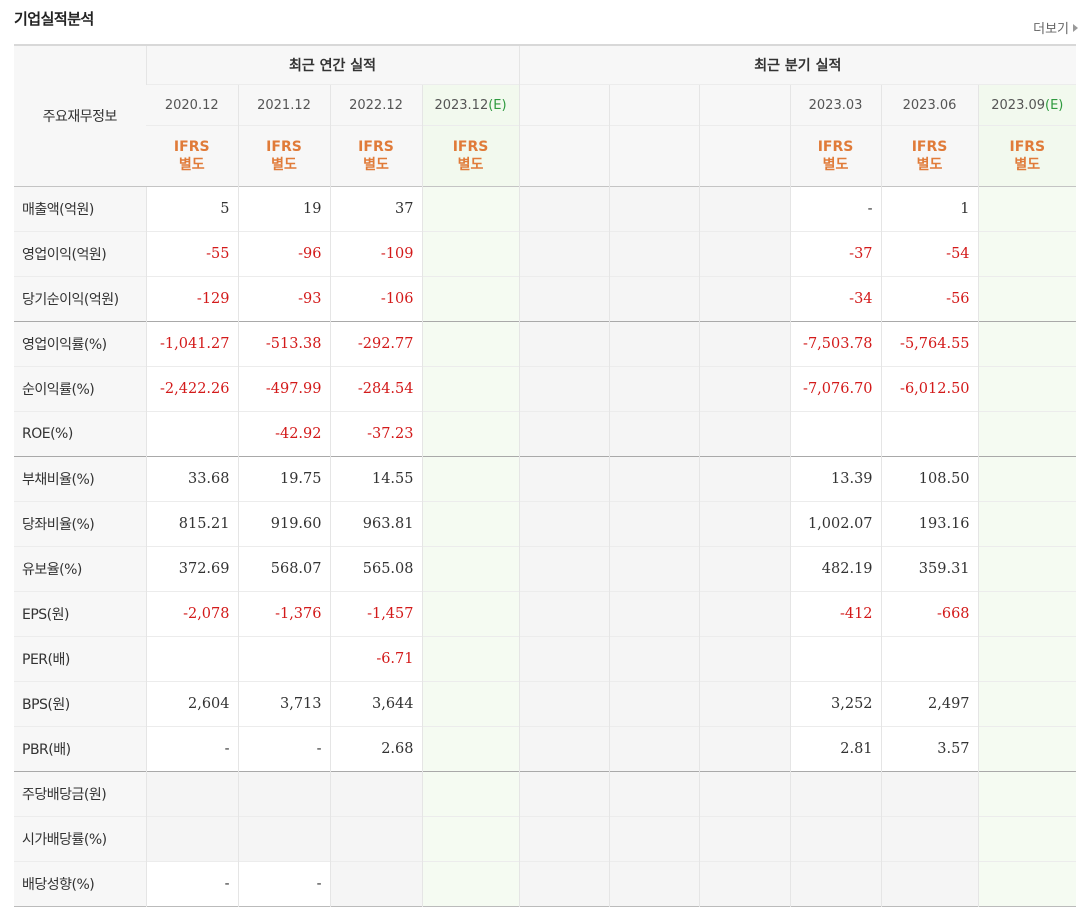 The height and width of the screenshot is (920, 1086). What do you see at coordinates (283, 479) in the screenshot?
I see `value-cell: 19.75` at bounding box center [283, 479].